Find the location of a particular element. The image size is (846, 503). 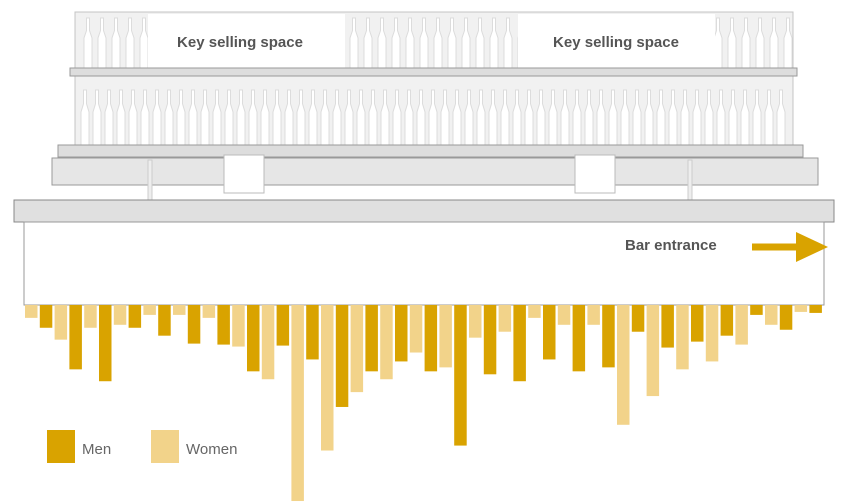

legend-label: Men is located at coordinates (96, 449).